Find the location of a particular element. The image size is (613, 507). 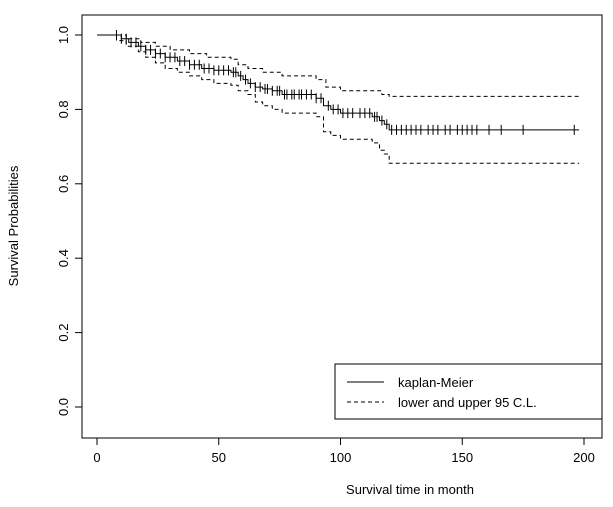

x-tick-label: 150 is located at coordinates (462, 457).